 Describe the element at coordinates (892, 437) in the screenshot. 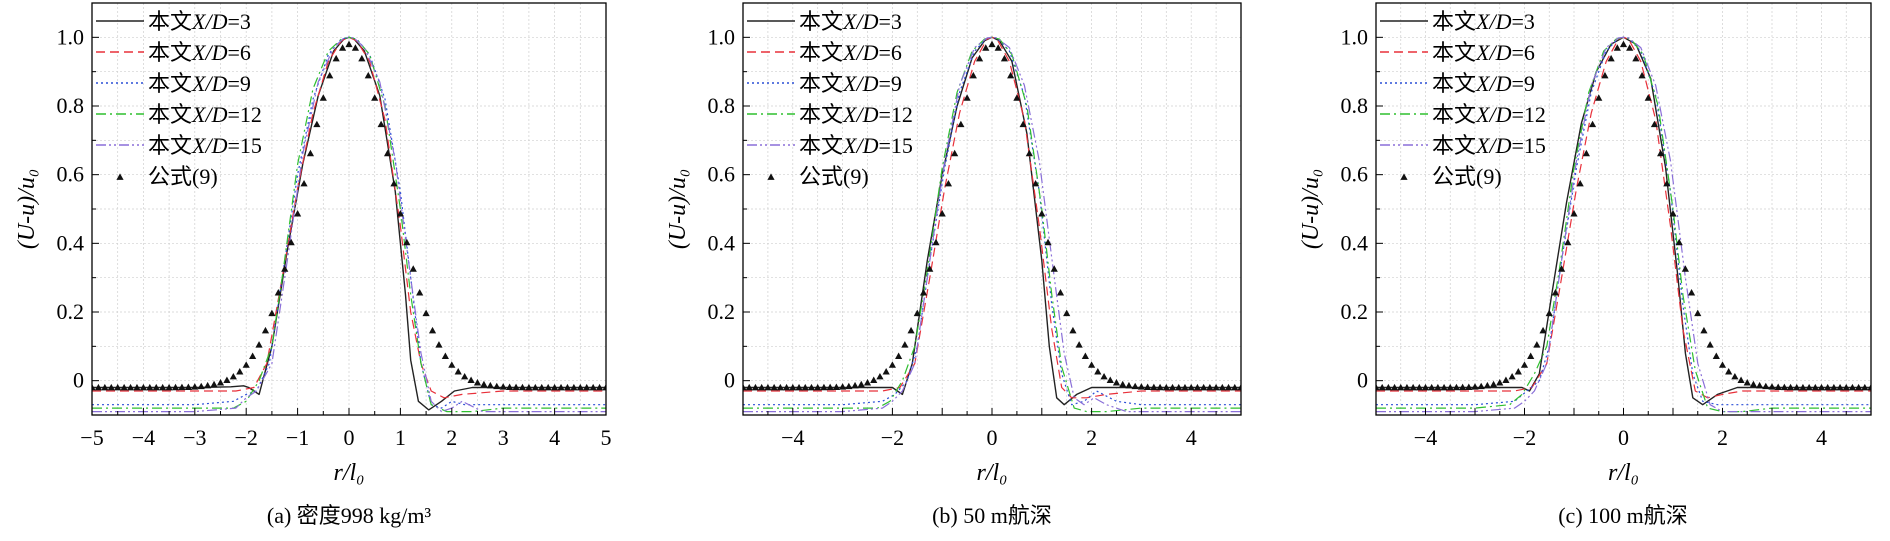

I see `x-tick-label: −2` at that location.